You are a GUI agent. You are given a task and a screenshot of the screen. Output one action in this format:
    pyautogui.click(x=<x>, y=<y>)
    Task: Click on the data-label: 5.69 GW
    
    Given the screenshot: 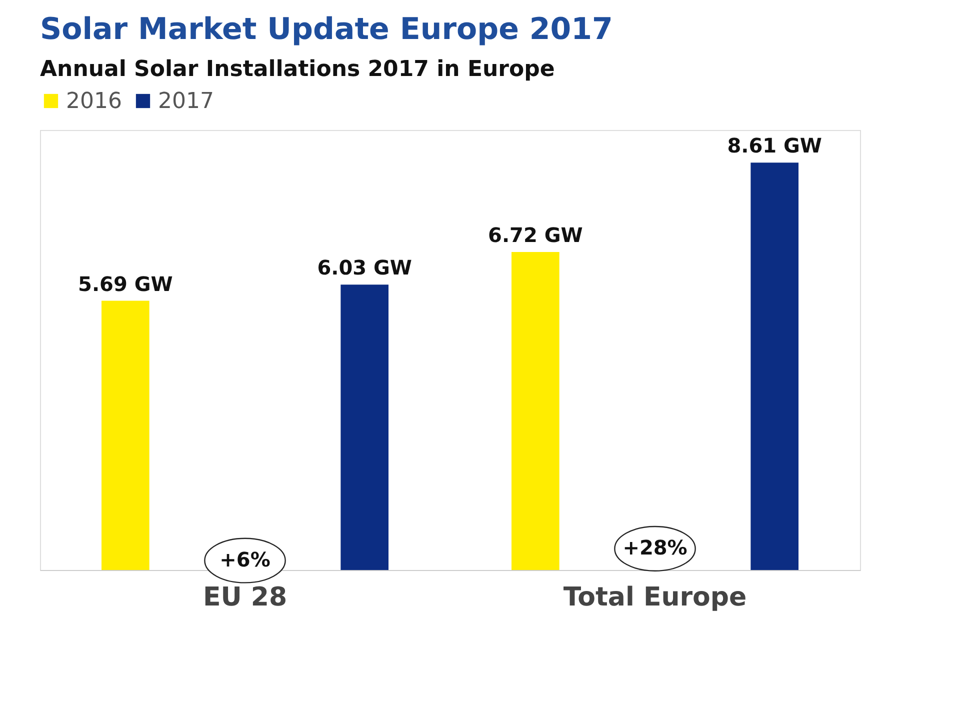 What is the action you would take?
    pyautogui.click(x=125, y=284)
    